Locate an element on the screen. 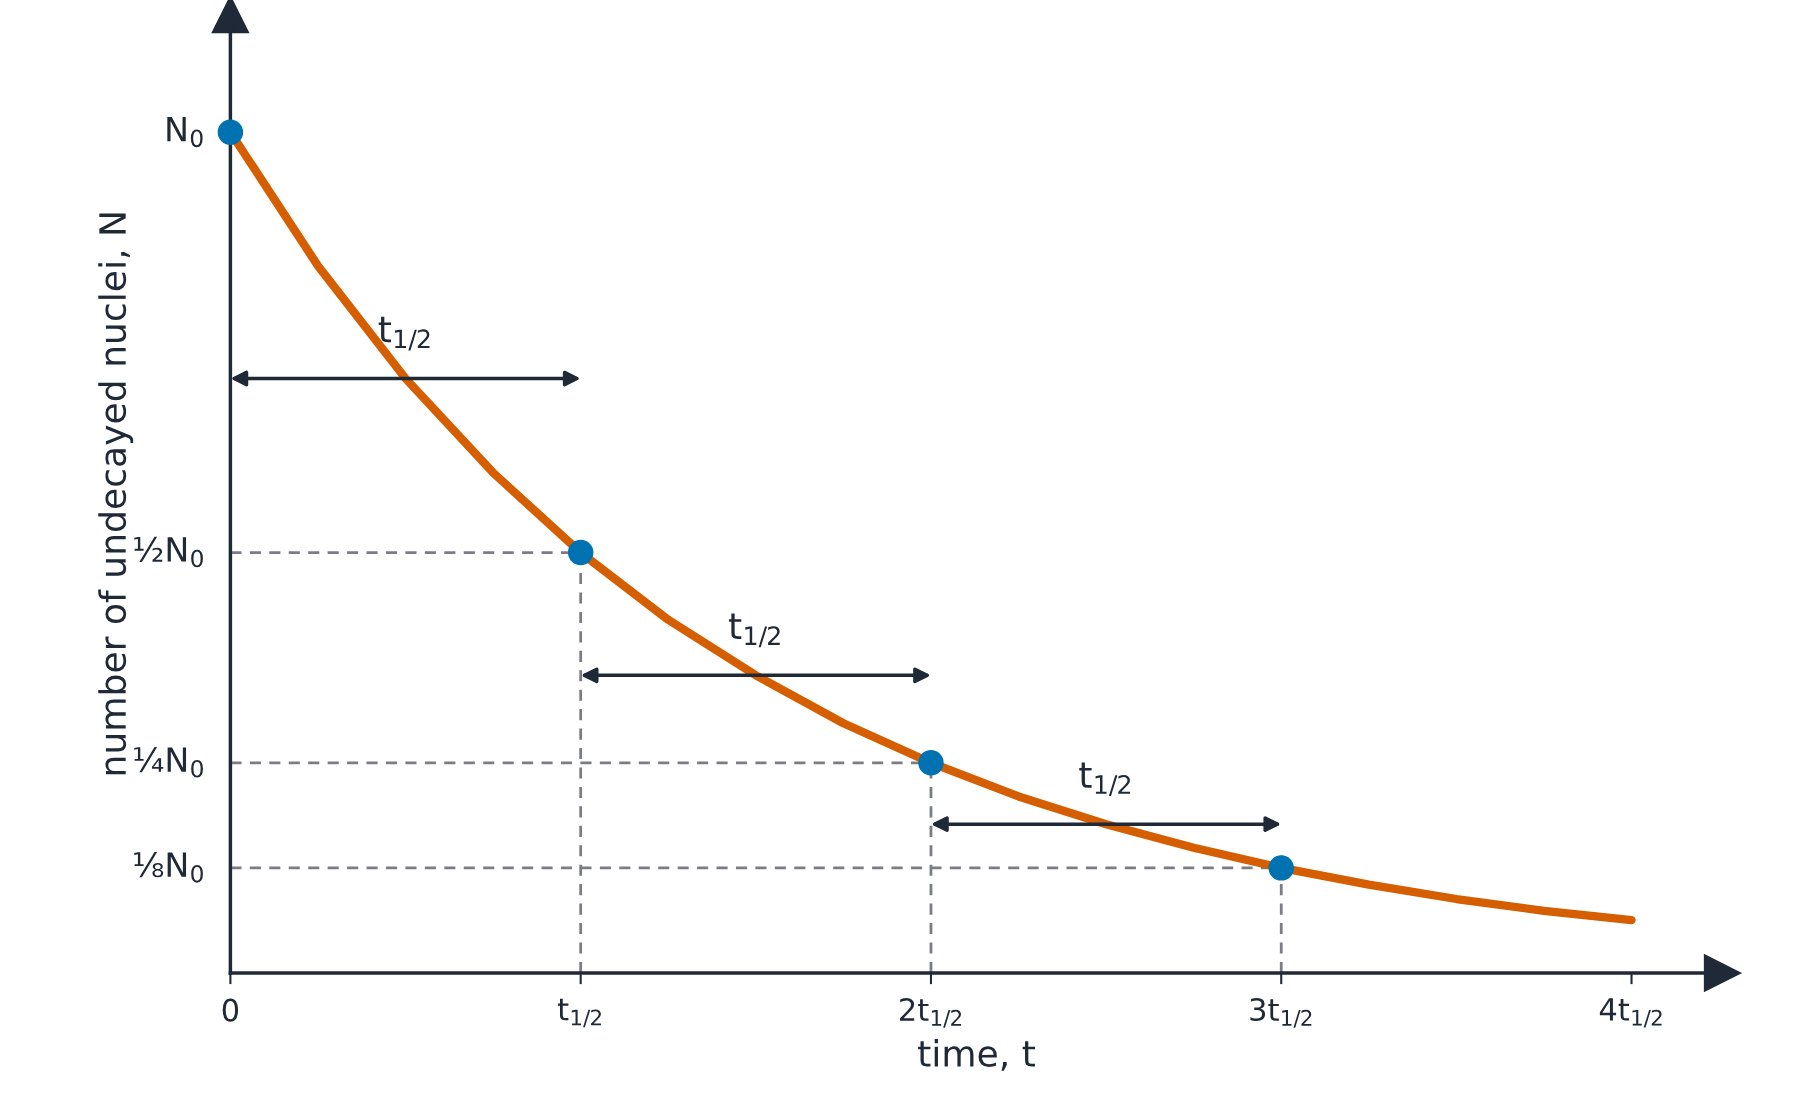 The height and width of the screenshot is (1112, 1800). annotation: ⅛N$_{0}$ is located at coordinates (168, 867).